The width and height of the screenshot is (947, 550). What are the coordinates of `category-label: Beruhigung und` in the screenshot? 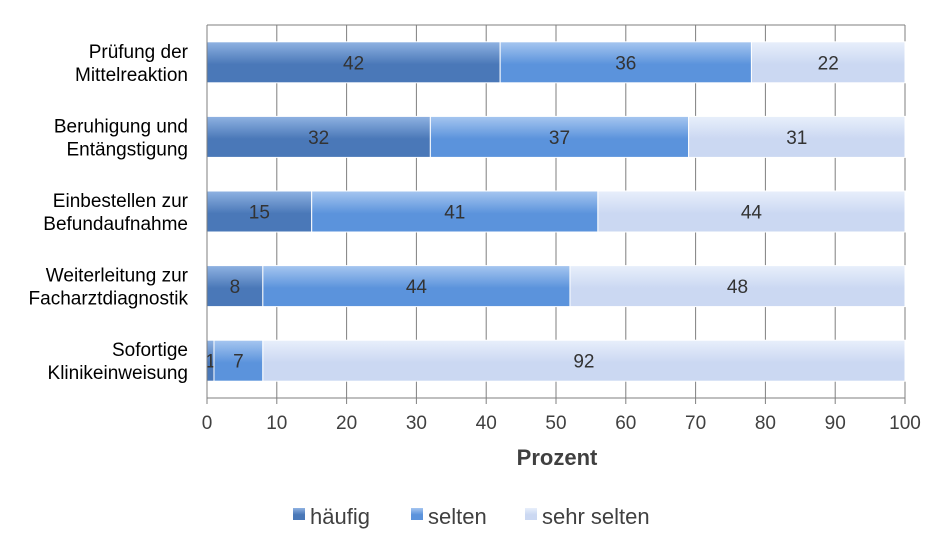 It's located at (121, 126).